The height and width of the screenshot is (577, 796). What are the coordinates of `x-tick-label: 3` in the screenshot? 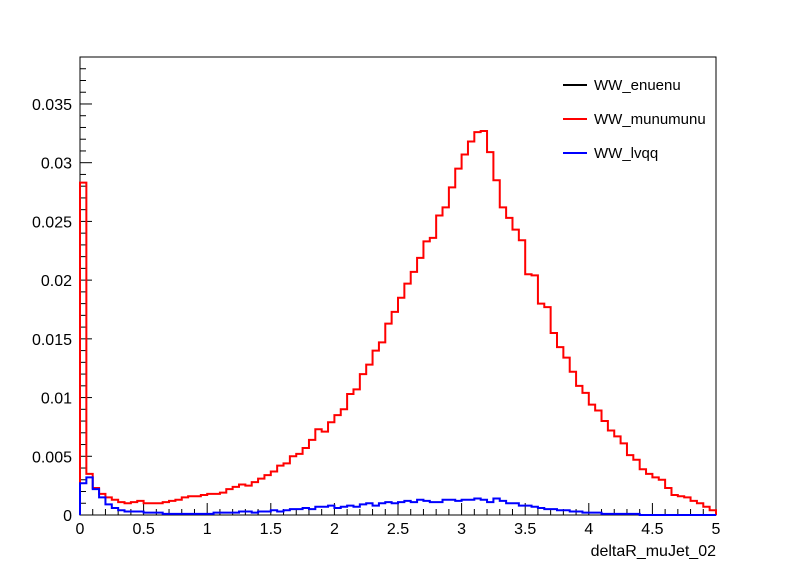 It's located at (461, 529).